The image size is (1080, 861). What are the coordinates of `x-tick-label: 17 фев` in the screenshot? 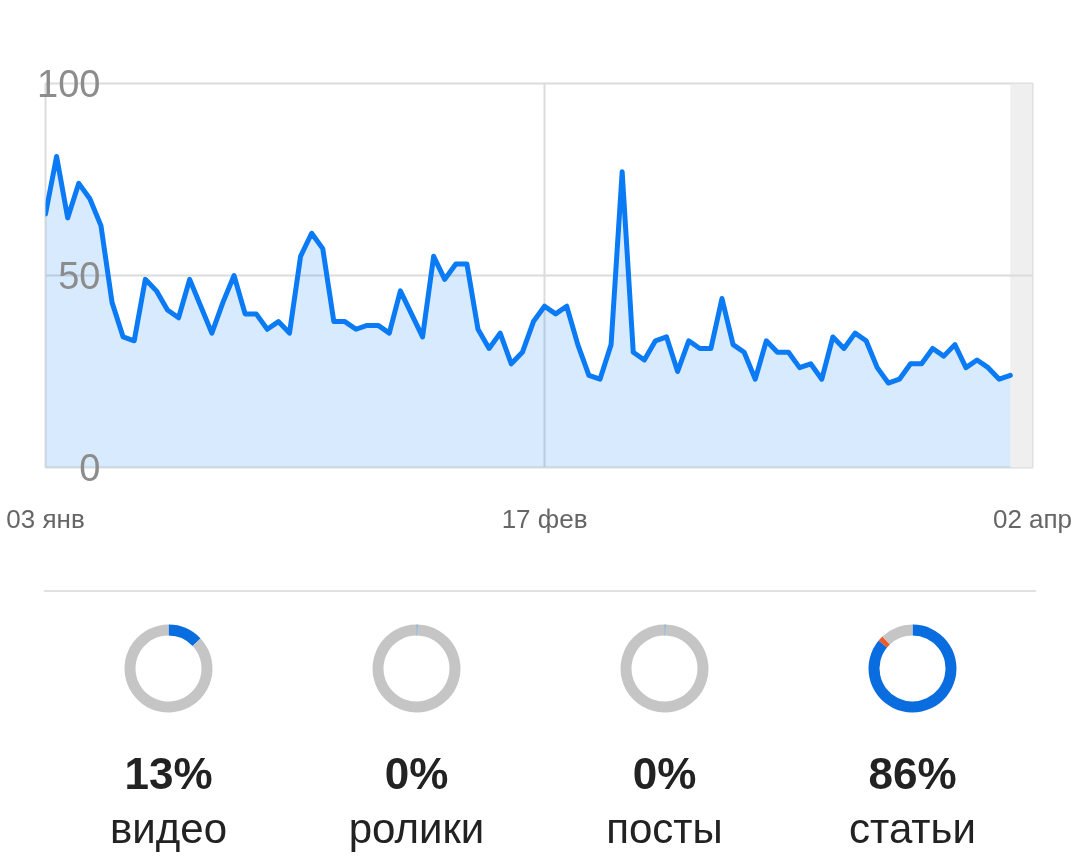 It's located at (544, 518).